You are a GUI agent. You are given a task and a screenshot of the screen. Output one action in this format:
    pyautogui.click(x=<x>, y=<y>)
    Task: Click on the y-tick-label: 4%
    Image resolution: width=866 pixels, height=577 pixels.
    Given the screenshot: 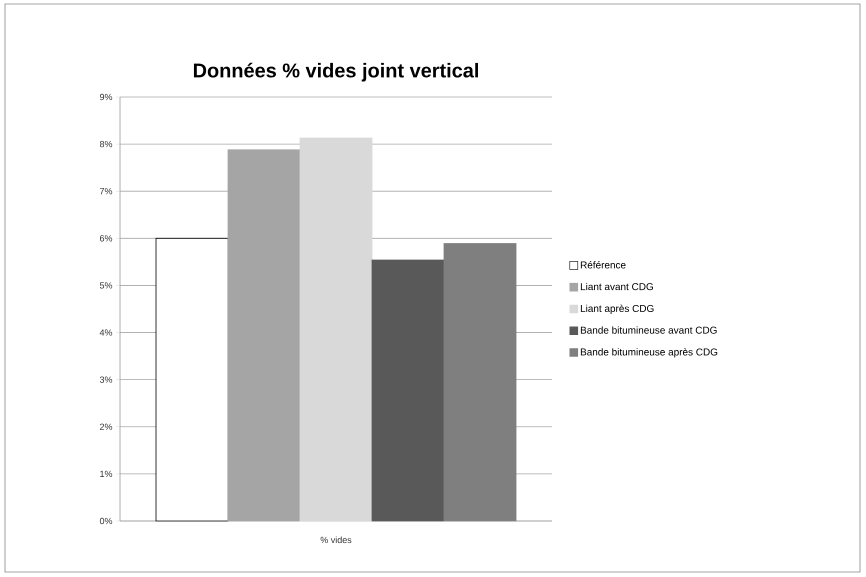 What is the action you would take?
    pyautogui.click(x=106, y=332)
    